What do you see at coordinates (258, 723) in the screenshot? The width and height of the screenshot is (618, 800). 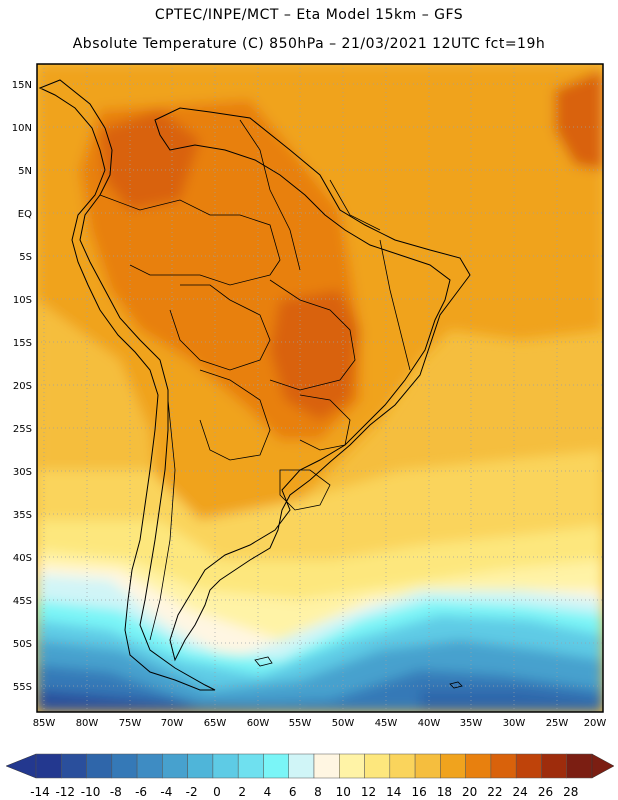 I see `lon-label: 60W` at bounding box center [258, 723].